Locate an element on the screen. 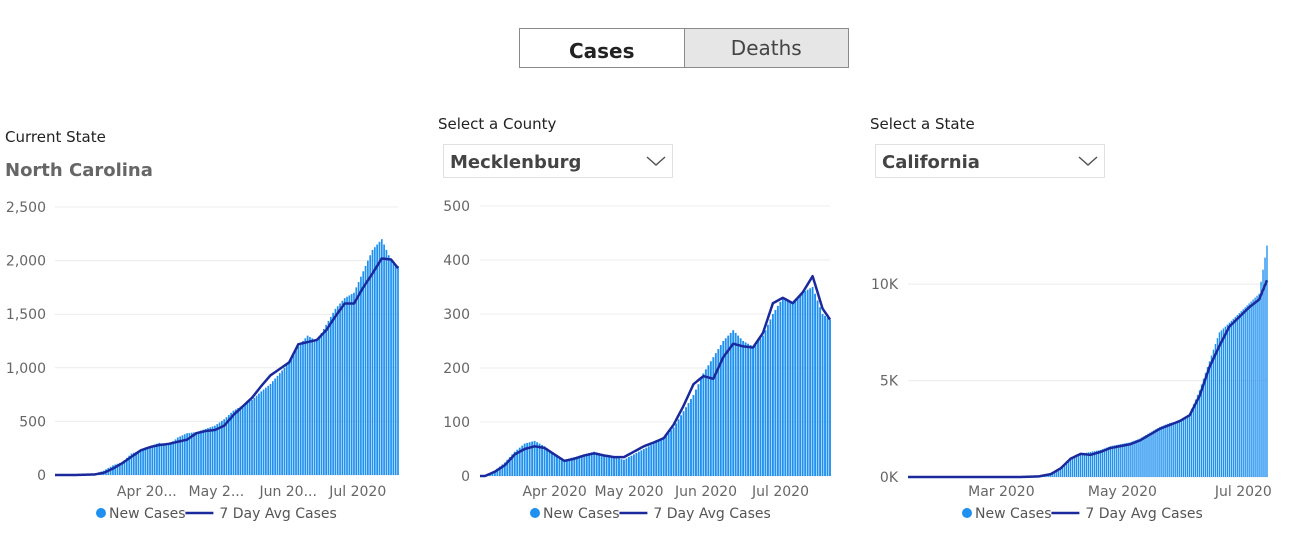  deaths-tab: Deaths is located at coordinates (765, 48).